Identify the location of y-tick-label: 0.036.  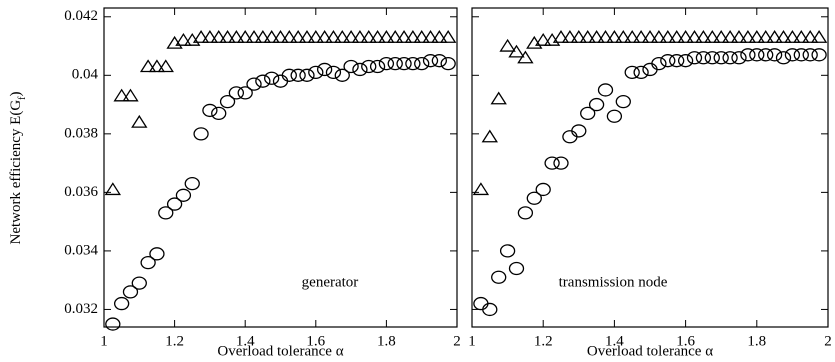
(81, 192).